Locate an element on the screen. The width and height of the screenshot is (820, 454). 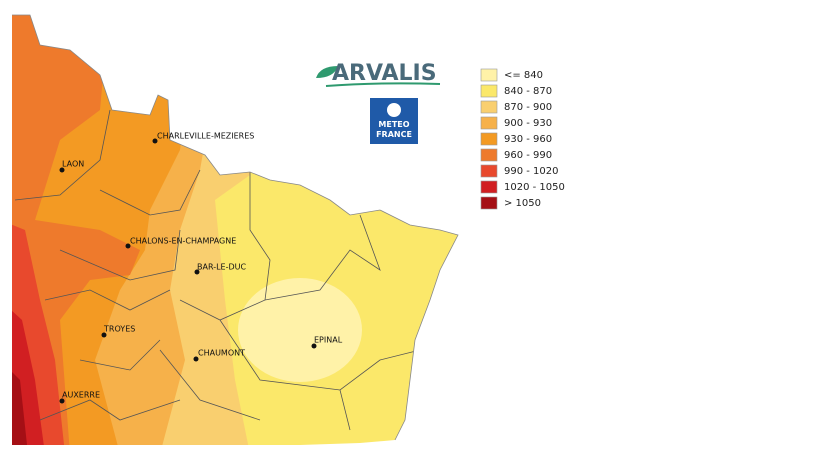
logo-emblem is located at coordinates (394, 110).